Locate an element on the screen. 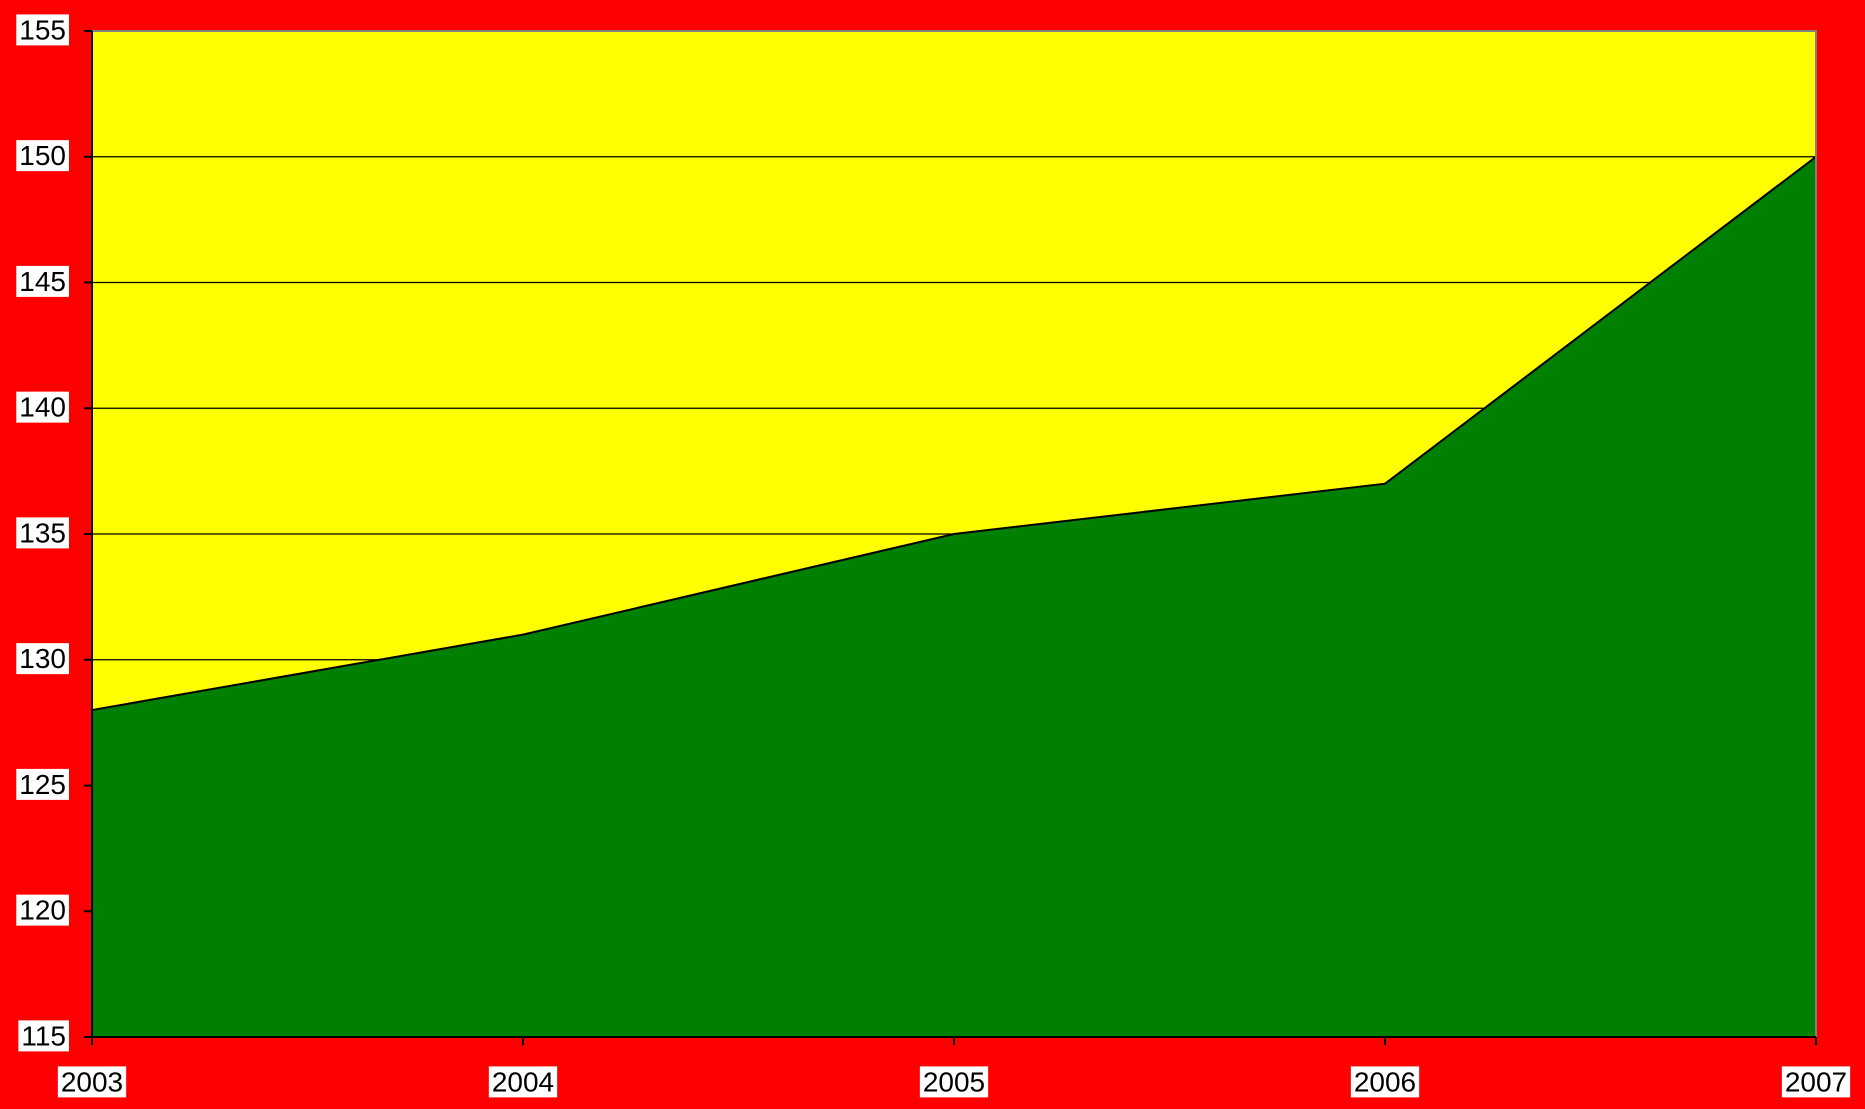 The image size is (1865, 1109). x-tick-label: 2006 is located at coordinates (1385, 1081).